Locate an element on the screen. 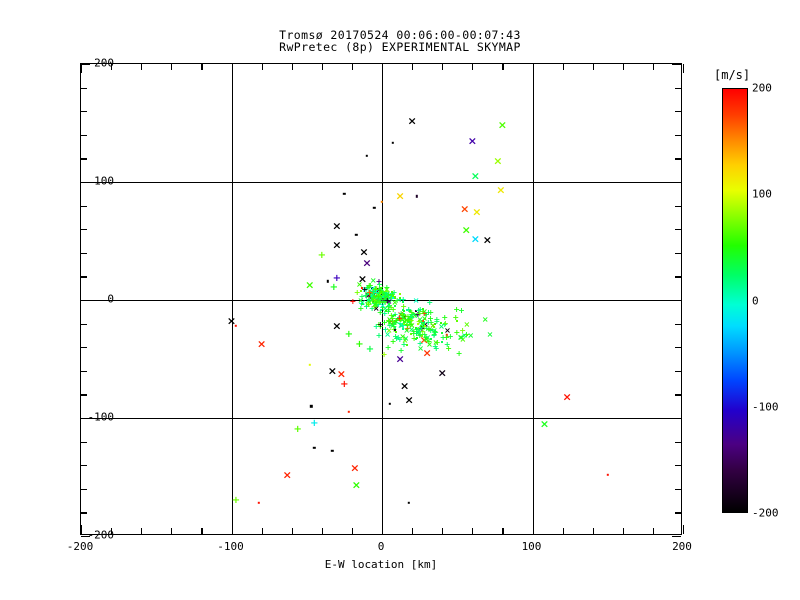 Image resolution: width=800 pixels, height=600 pixels. x-tick--180 is located at coordinates (112, 531).